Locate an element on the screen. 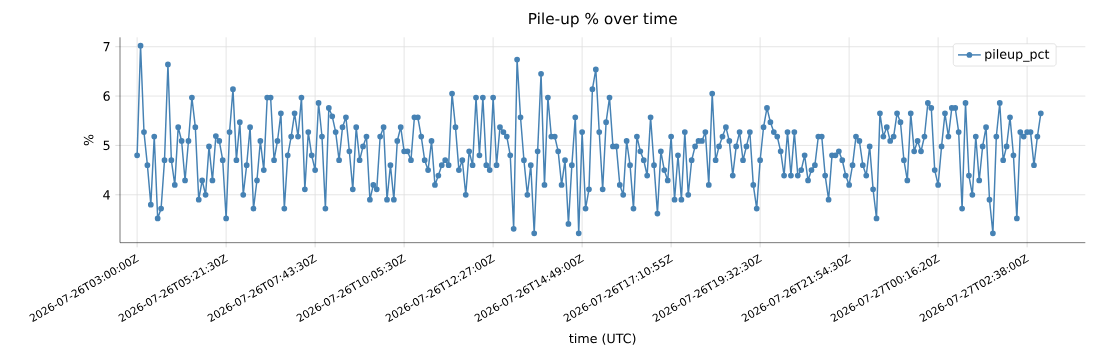  y-axis-title: % is located at coordinates (88, 140).